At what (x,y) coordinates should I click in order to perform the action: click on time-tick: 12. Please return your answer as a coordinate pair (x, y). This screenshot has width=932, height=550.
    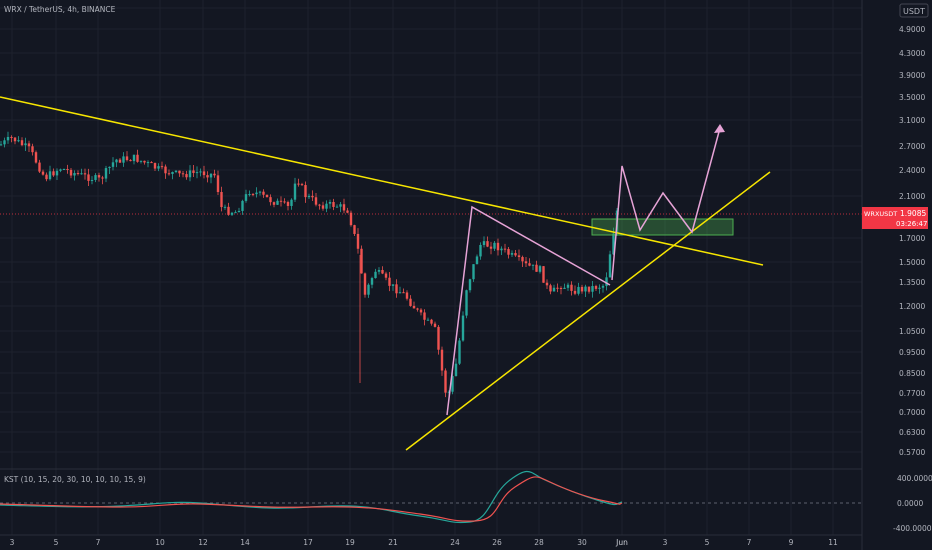
    Looking at the image, I should click on (203, 542).